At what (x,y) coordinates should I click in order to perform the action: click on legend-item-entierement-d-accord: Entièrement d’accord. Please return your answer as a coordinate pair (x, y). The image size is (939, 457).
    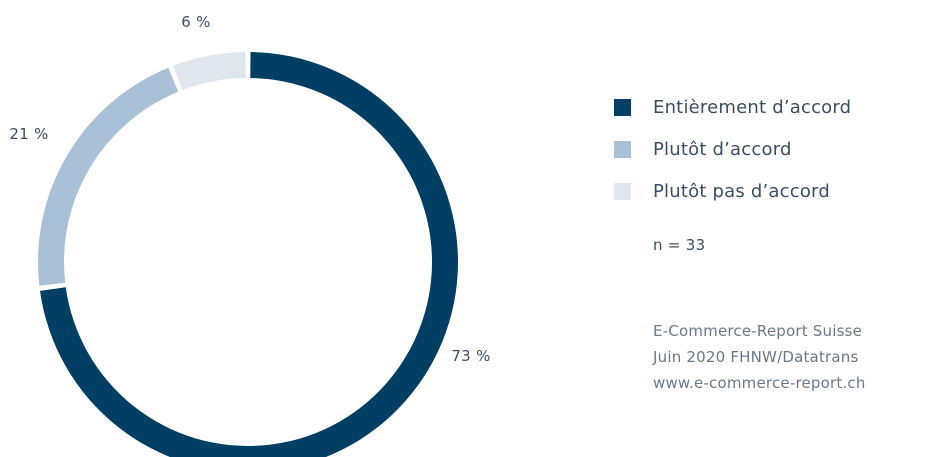
    Looking at the image, I should click on (732, 107).